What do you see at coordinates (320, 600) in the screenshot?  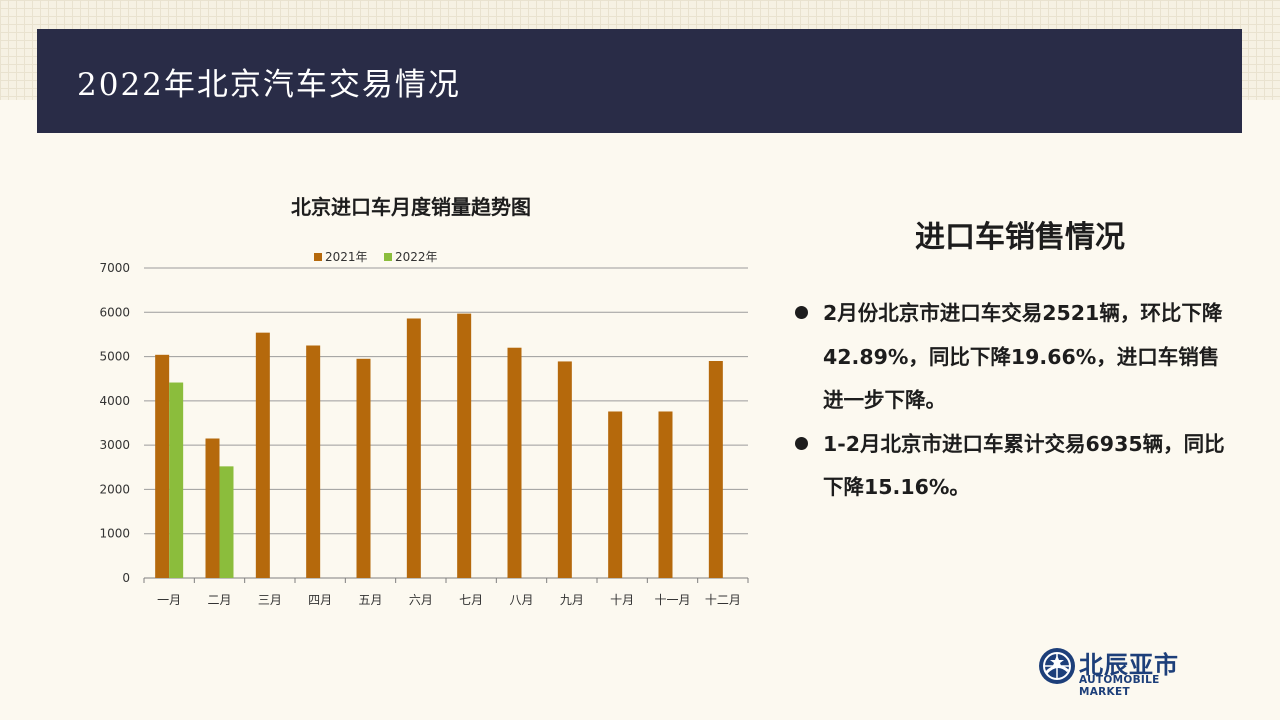 I see `x-tick-label: 四月` at bounding box center [320, 600].